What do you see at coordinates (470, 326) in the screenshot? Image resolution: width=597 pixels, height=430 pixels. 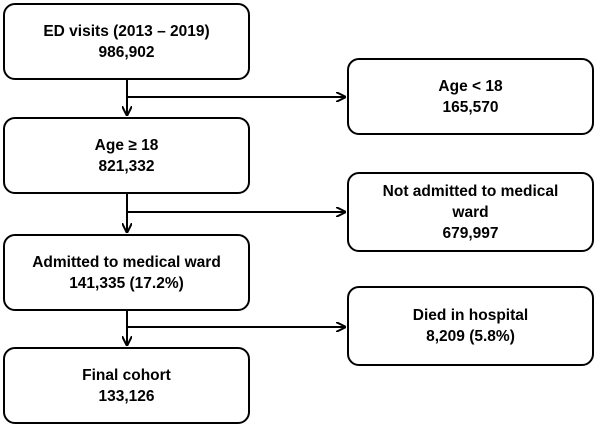 I see `node-died-in-hospital: Died in hospital 8,209 (5.8%)` at bounding box center [470, 326].